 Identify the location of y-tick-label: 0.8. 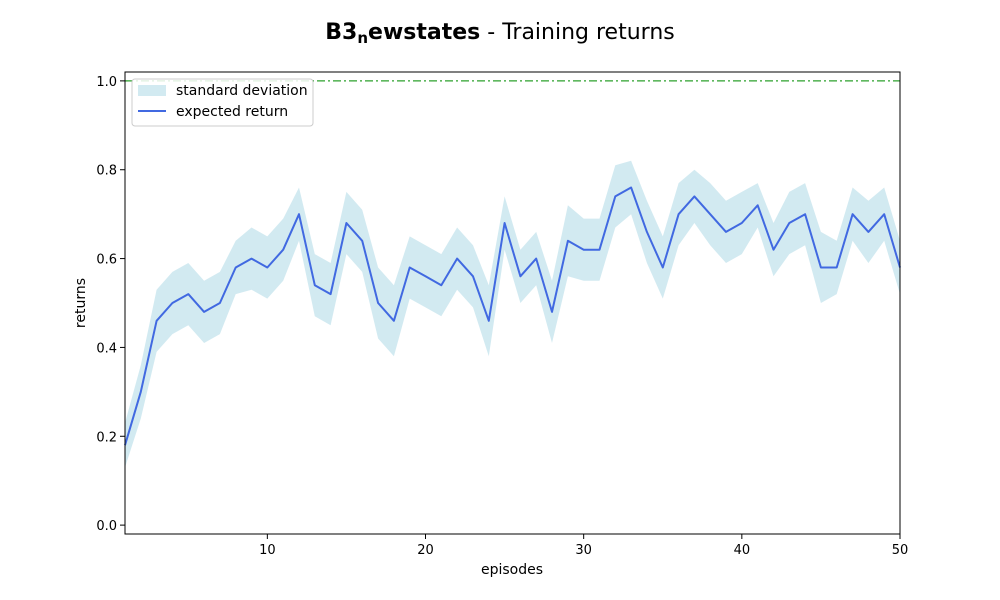
(106, 171).